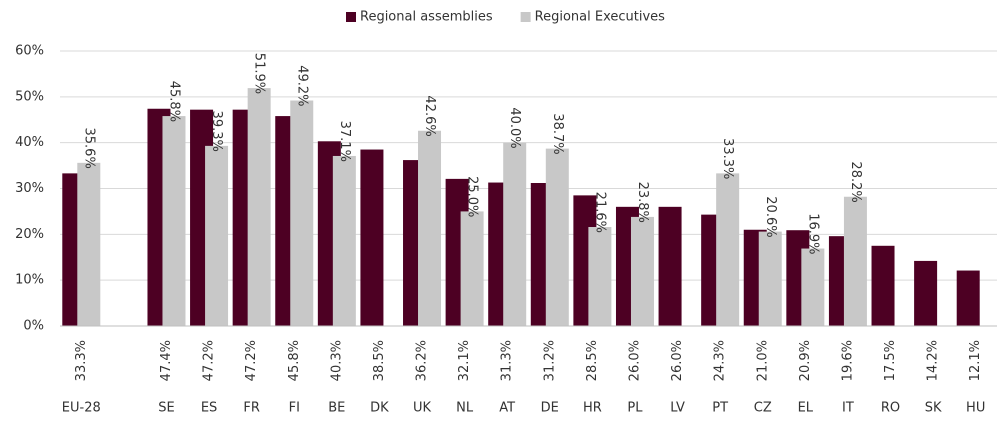 This screenshot has height=434, width=998. Describe the element at coordinates (472, 196) in the screenshot. I see `value-label: 25.0%` at that location.